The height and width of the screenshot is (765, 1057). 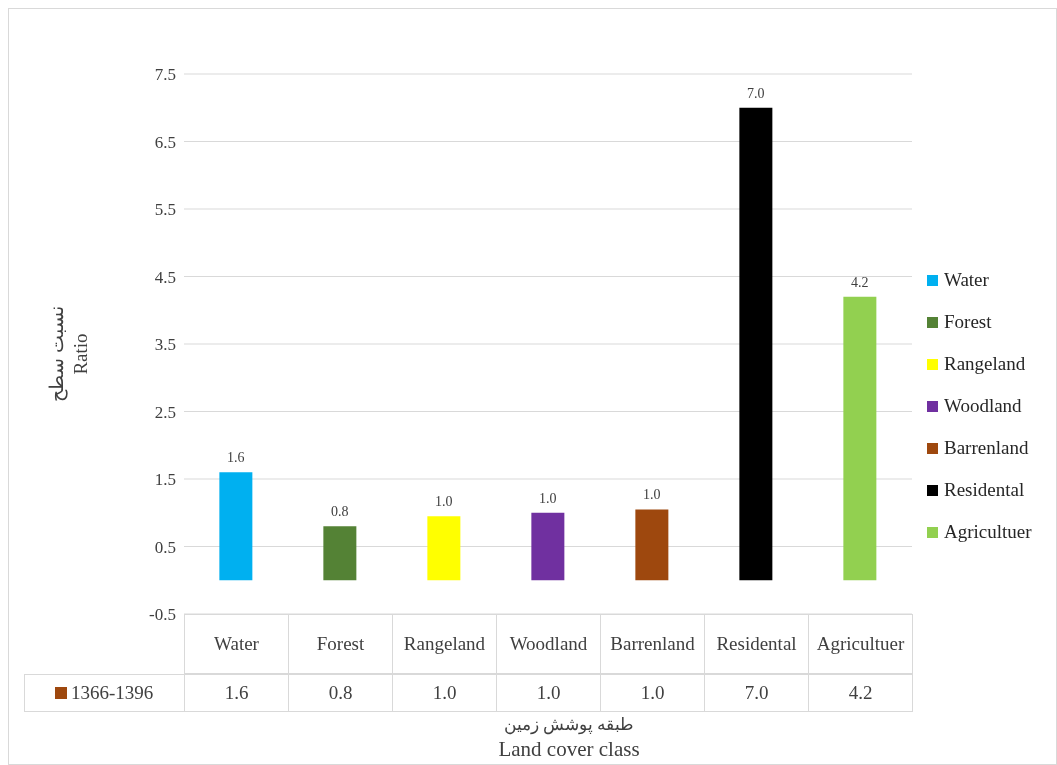 I want to click on category-label: Water, so click(x=966, y=279).